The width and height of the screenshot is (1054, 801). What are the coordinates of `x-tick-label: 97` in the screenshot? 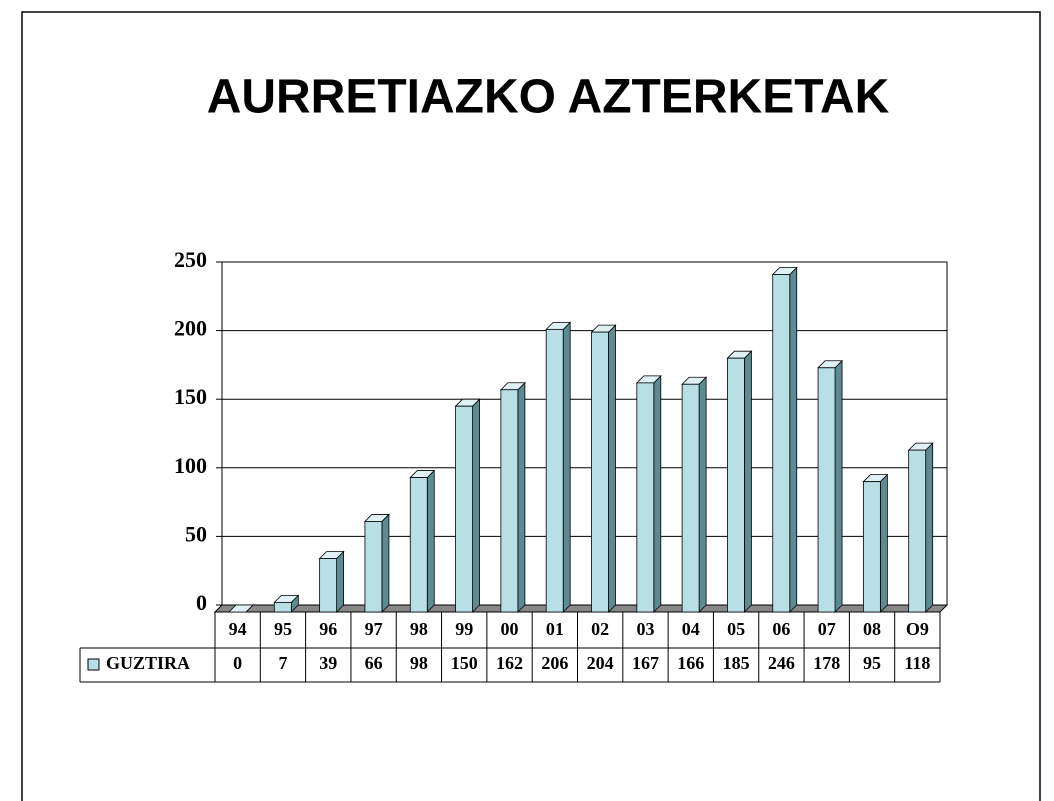 It's located at (374, 629).